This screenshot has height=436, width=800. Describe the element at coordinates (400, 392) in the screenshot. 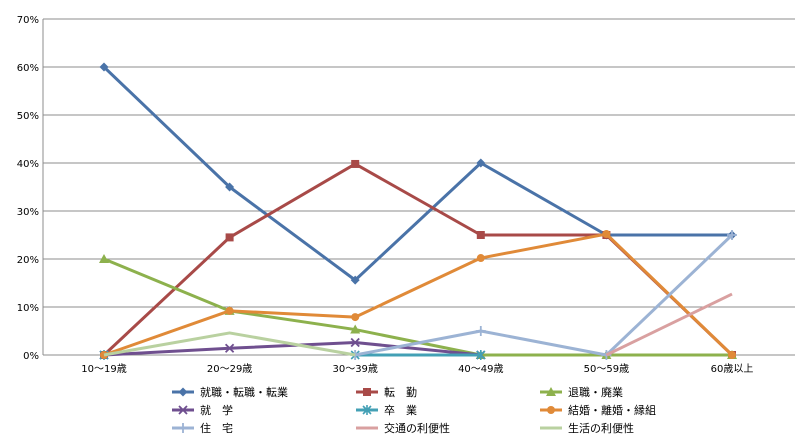

I see `legend-label: 転 勤` at that location.